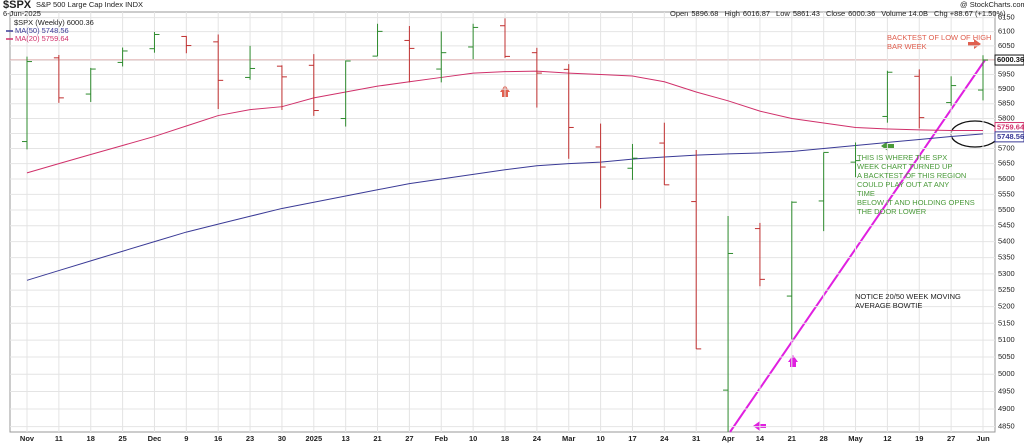 This screenshot has height=446, width=1024. I want to click on credit: @ StockCharts.com, so click(992, 4).